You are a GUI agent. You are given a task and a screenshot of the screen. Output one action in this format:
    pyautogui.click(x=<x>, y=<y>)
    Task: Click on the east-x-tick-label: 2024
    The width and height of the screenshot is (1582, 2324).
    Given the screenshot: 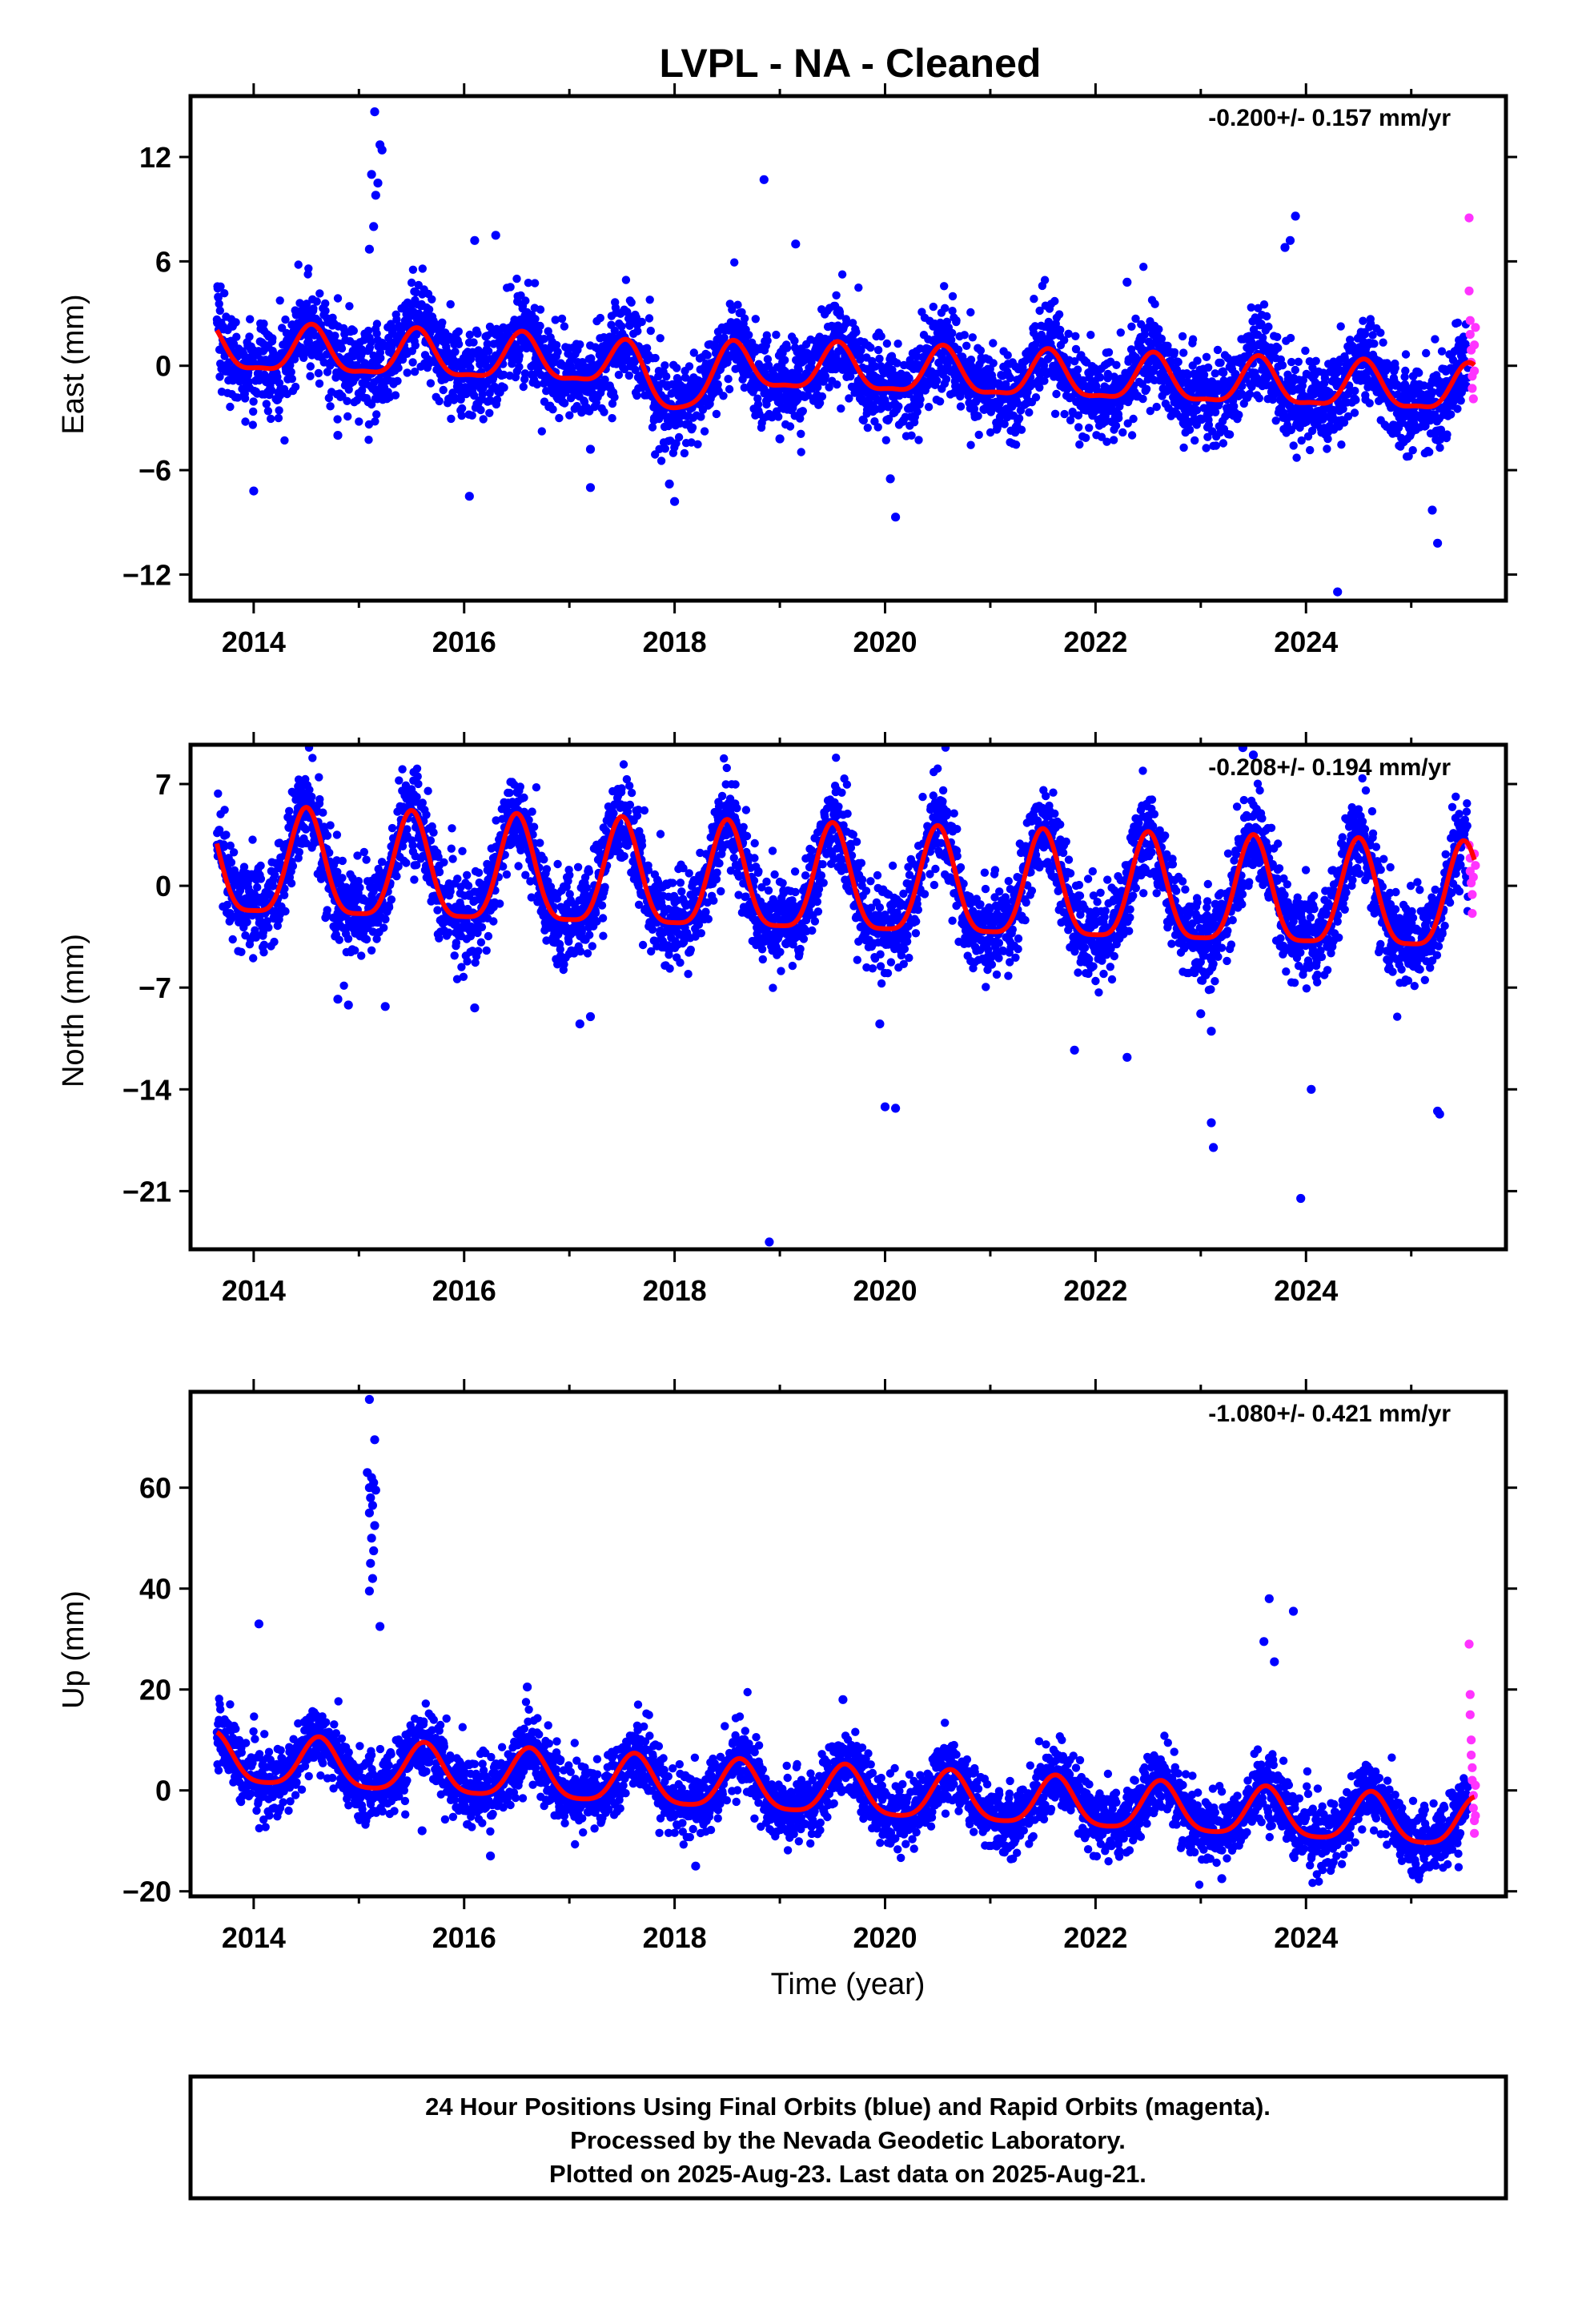 What is the action you would take?
    pyautogui.click(x=1306, y=641)
    